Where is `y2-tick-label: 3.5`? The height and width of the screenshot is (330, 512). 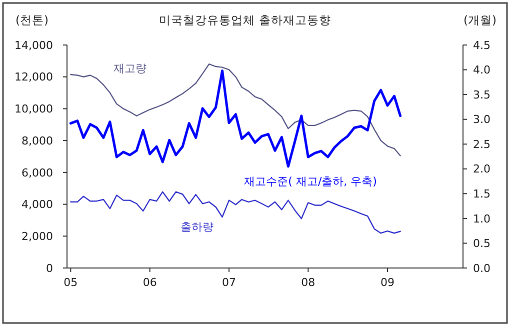
y2-tick-label: 3.5 is located at coordinates (481, 95).